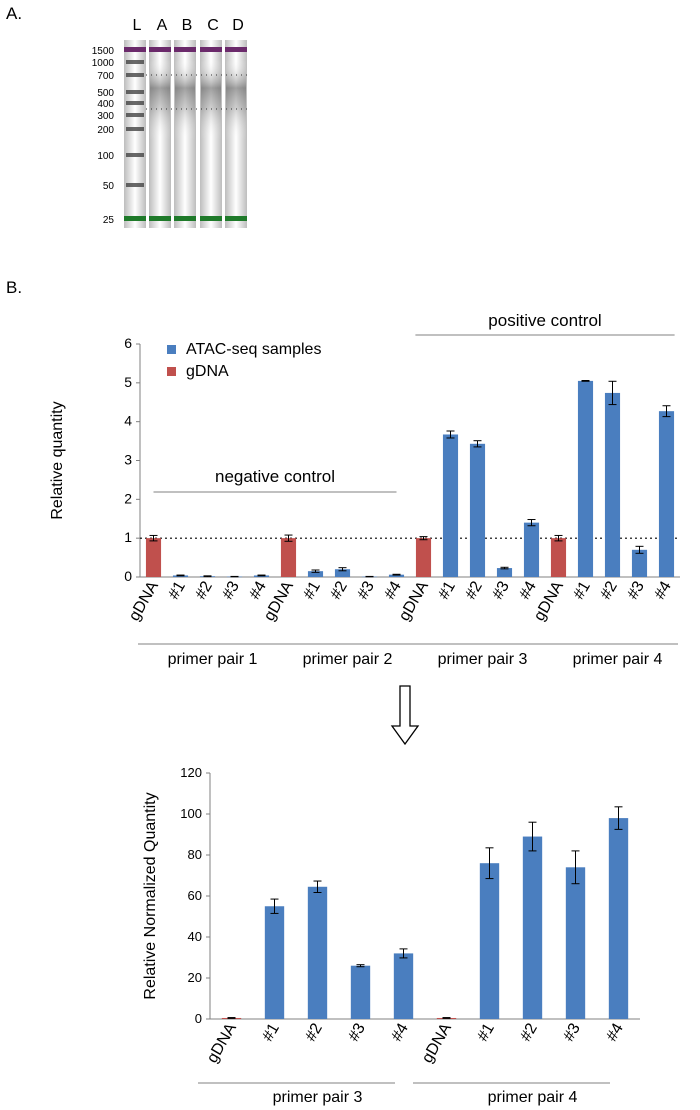 Image resolution: width=700 pixels, height=1110 pixels. I want to click on y-tick-label: 80, so click(195, 854).